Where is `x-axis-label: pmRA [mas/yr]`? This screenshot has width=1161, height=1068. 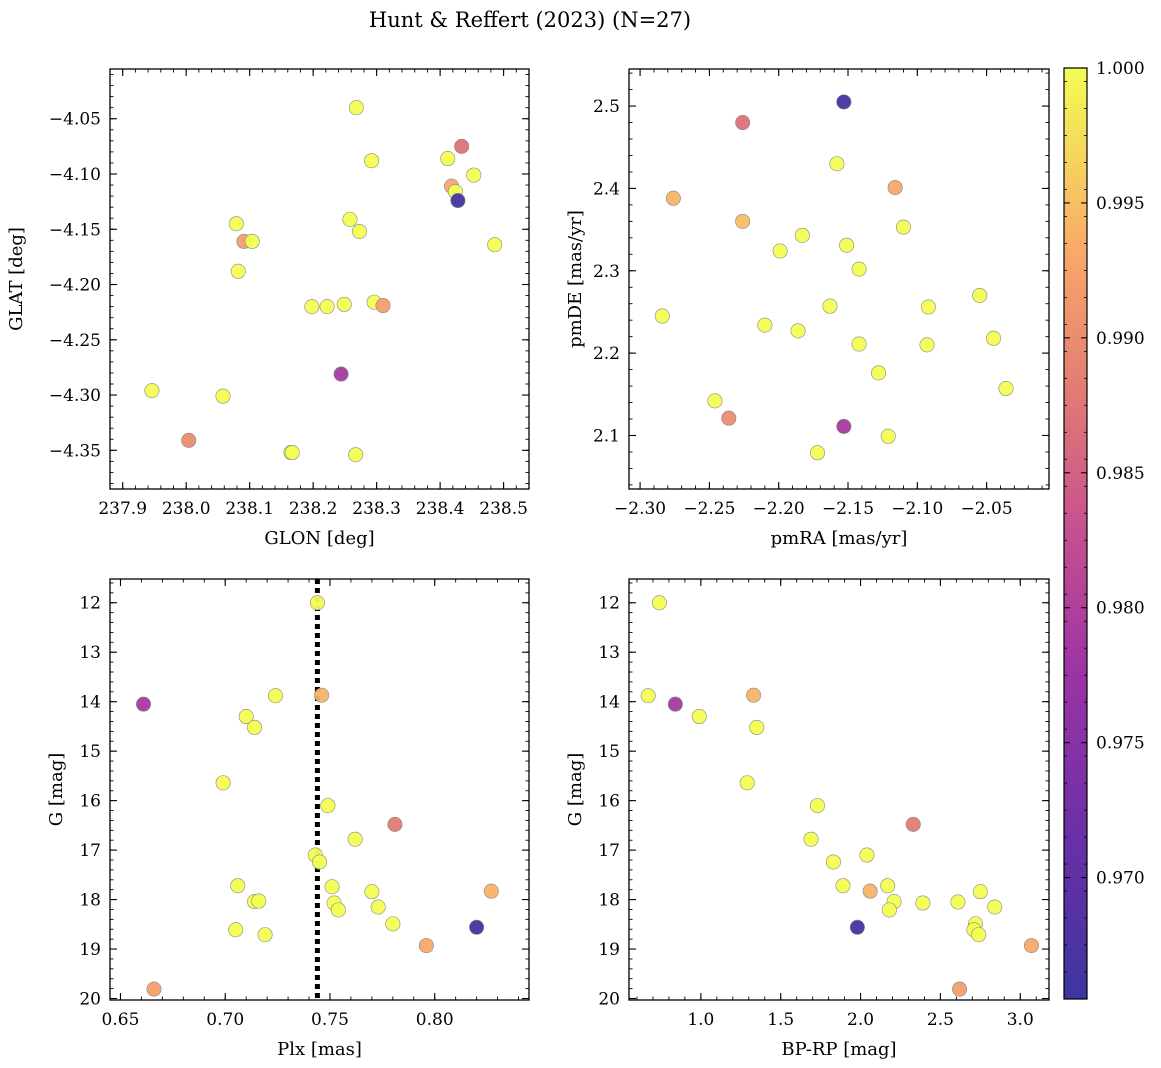
x-axis-label: pmRA [mas/yr] is located at coordinates (839, 538).